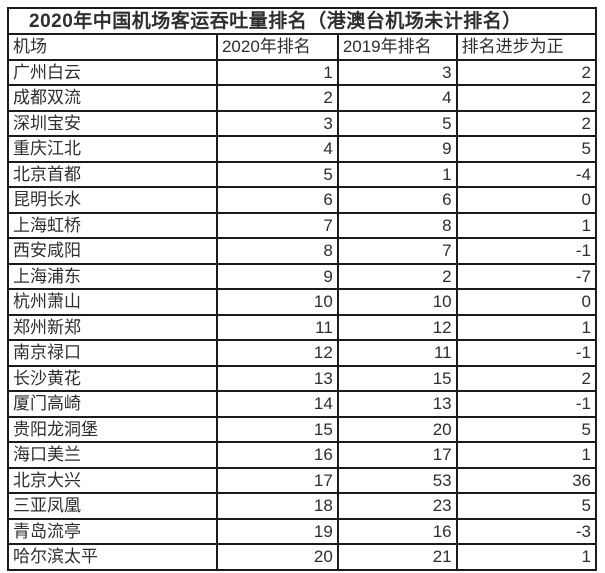  I want to click on rank-2020-cell: 12, so click(277, 353).